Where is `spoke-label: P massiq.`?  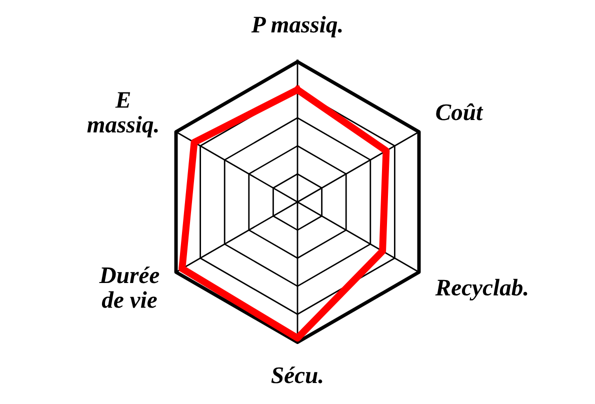 spoke-label: P massiq. is located at coordinates (296, 27).